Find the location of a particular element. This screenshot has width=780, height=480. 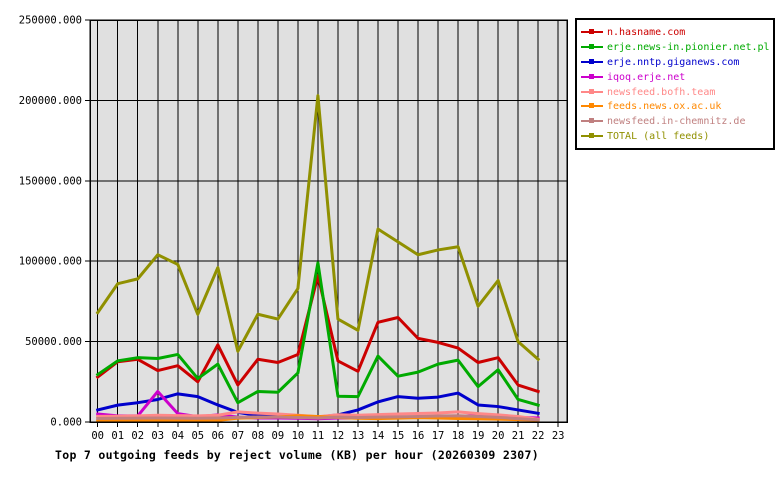

svg-text: 10 is located at coordinates (298, 436).